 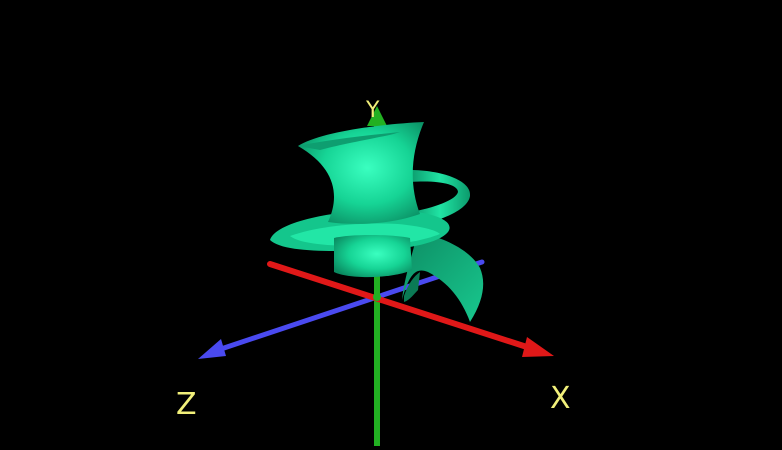 What do you see at coordinates (349, 141) in the screenshot?
I see `surface-top-rim` at bounding box center [349, 141].